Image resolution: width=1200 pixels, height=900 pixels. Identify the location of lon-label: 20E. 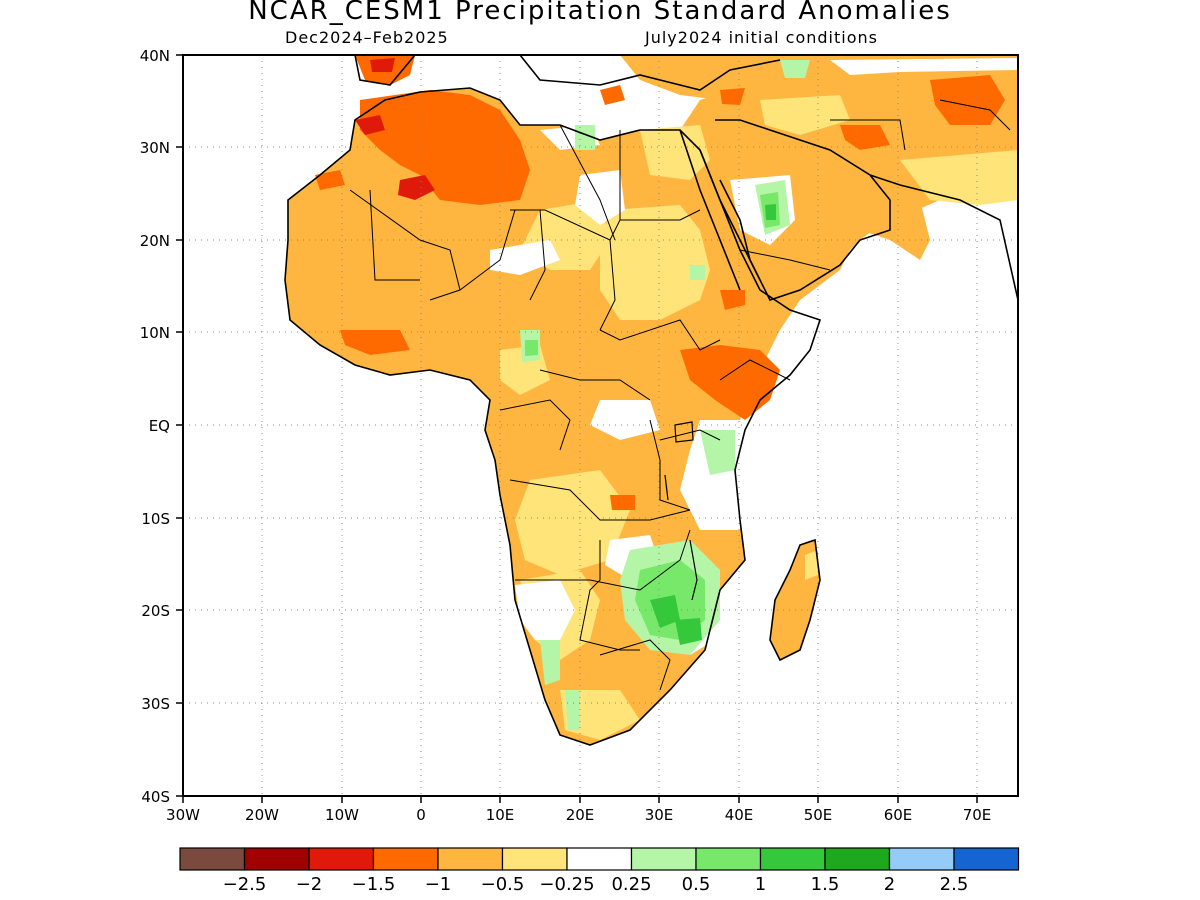
(580, 815).